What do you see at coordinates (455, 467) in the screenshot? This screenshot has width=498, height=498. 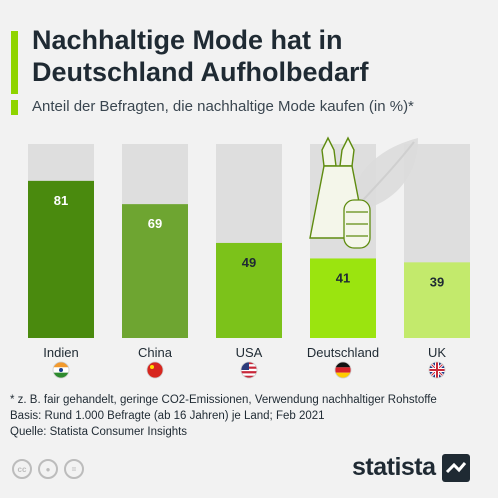 I see `statista-logo-icon` at bounding box center [455, 467].